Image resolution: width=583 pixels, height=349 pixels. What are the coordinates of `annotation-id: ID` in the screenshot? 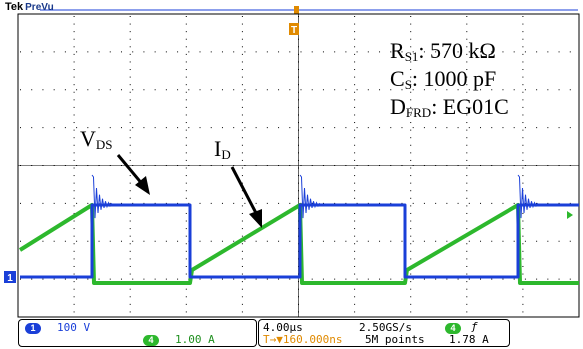 It's located at (222, 149).